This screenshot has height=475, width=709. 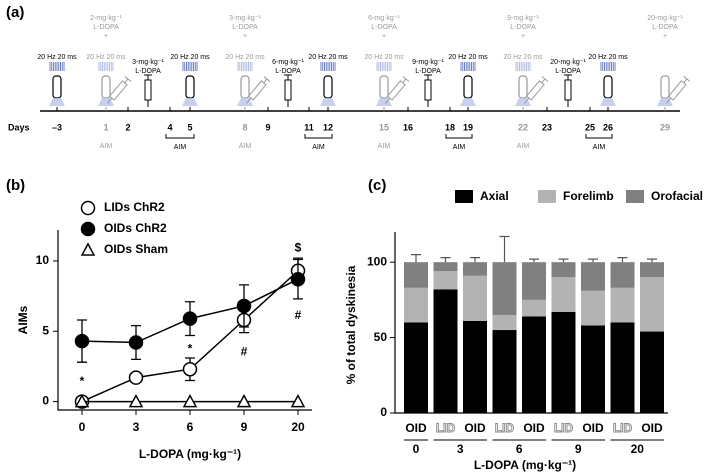 I want to click on annotation: *, so click(x=82, y=381).